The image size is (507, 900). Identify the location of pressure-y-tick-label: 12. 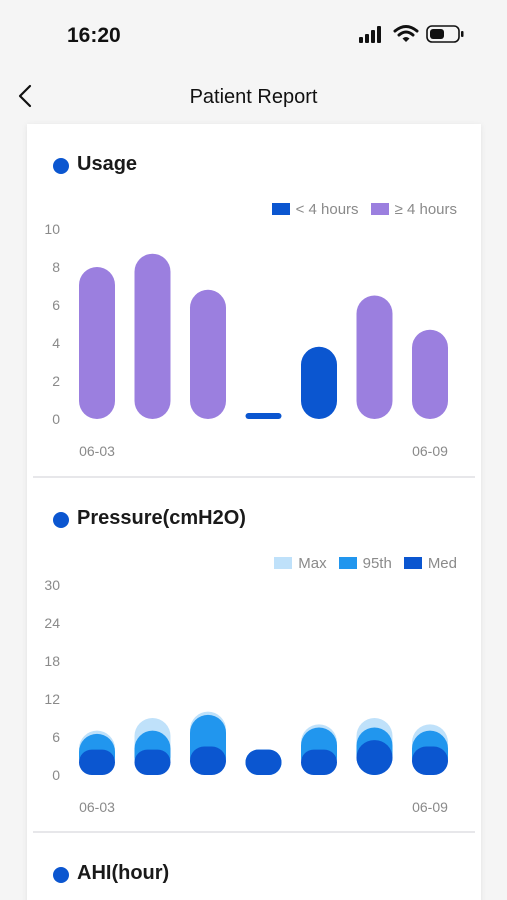
(52, 699).